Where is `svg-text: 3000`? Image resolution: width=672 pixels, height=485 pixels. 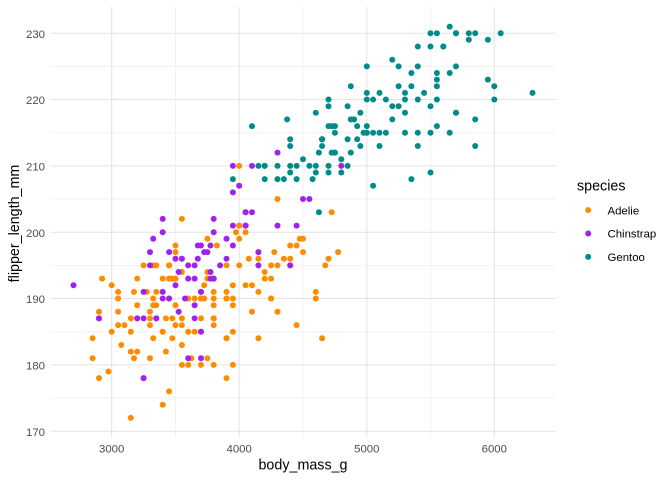
svg-text: 3000 is located at coordinates (111, 450).